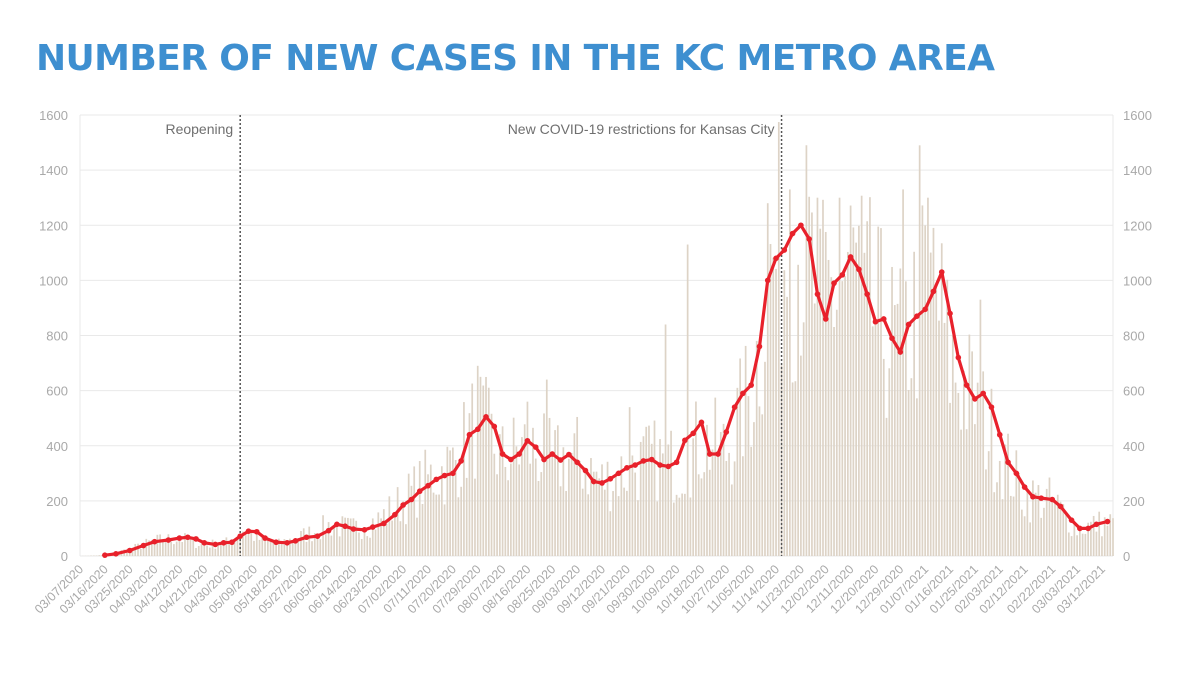  I want to click on y-axis-left: 0 200 400 600 800 1000 1200 1400 1600, so click(53, 336).